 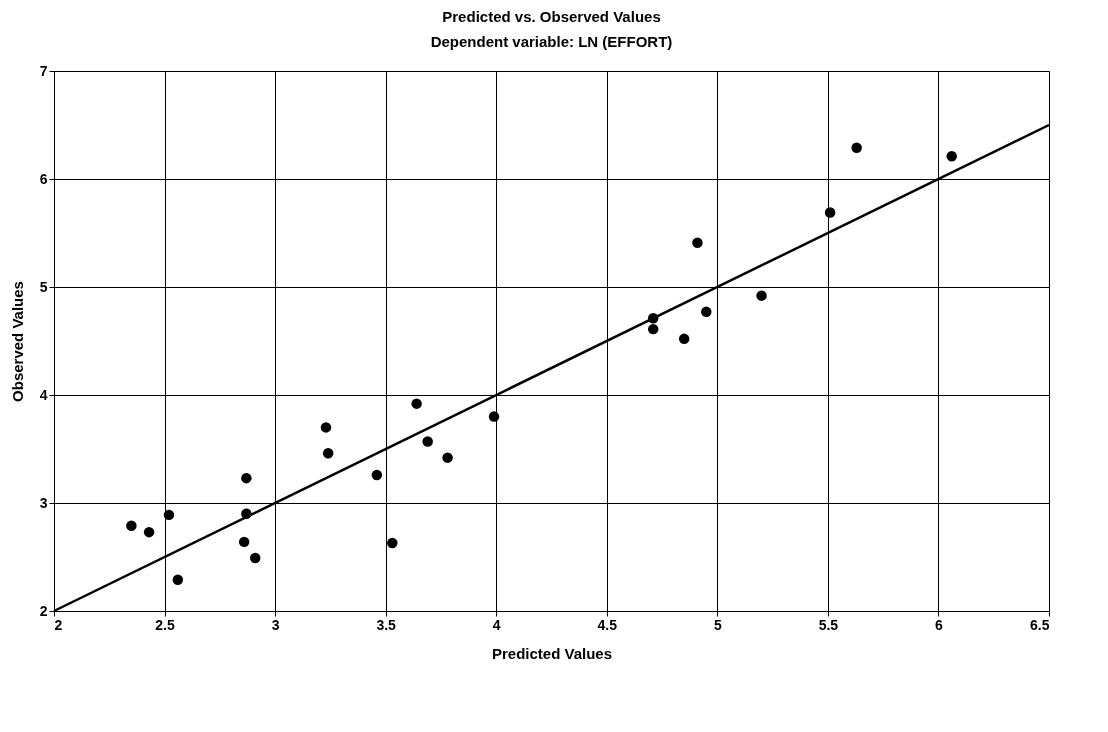 What do you see at coordinates (43, 286) in the screenshot?
I see `y-tick-label: 5` at bounding box center [43, 286].